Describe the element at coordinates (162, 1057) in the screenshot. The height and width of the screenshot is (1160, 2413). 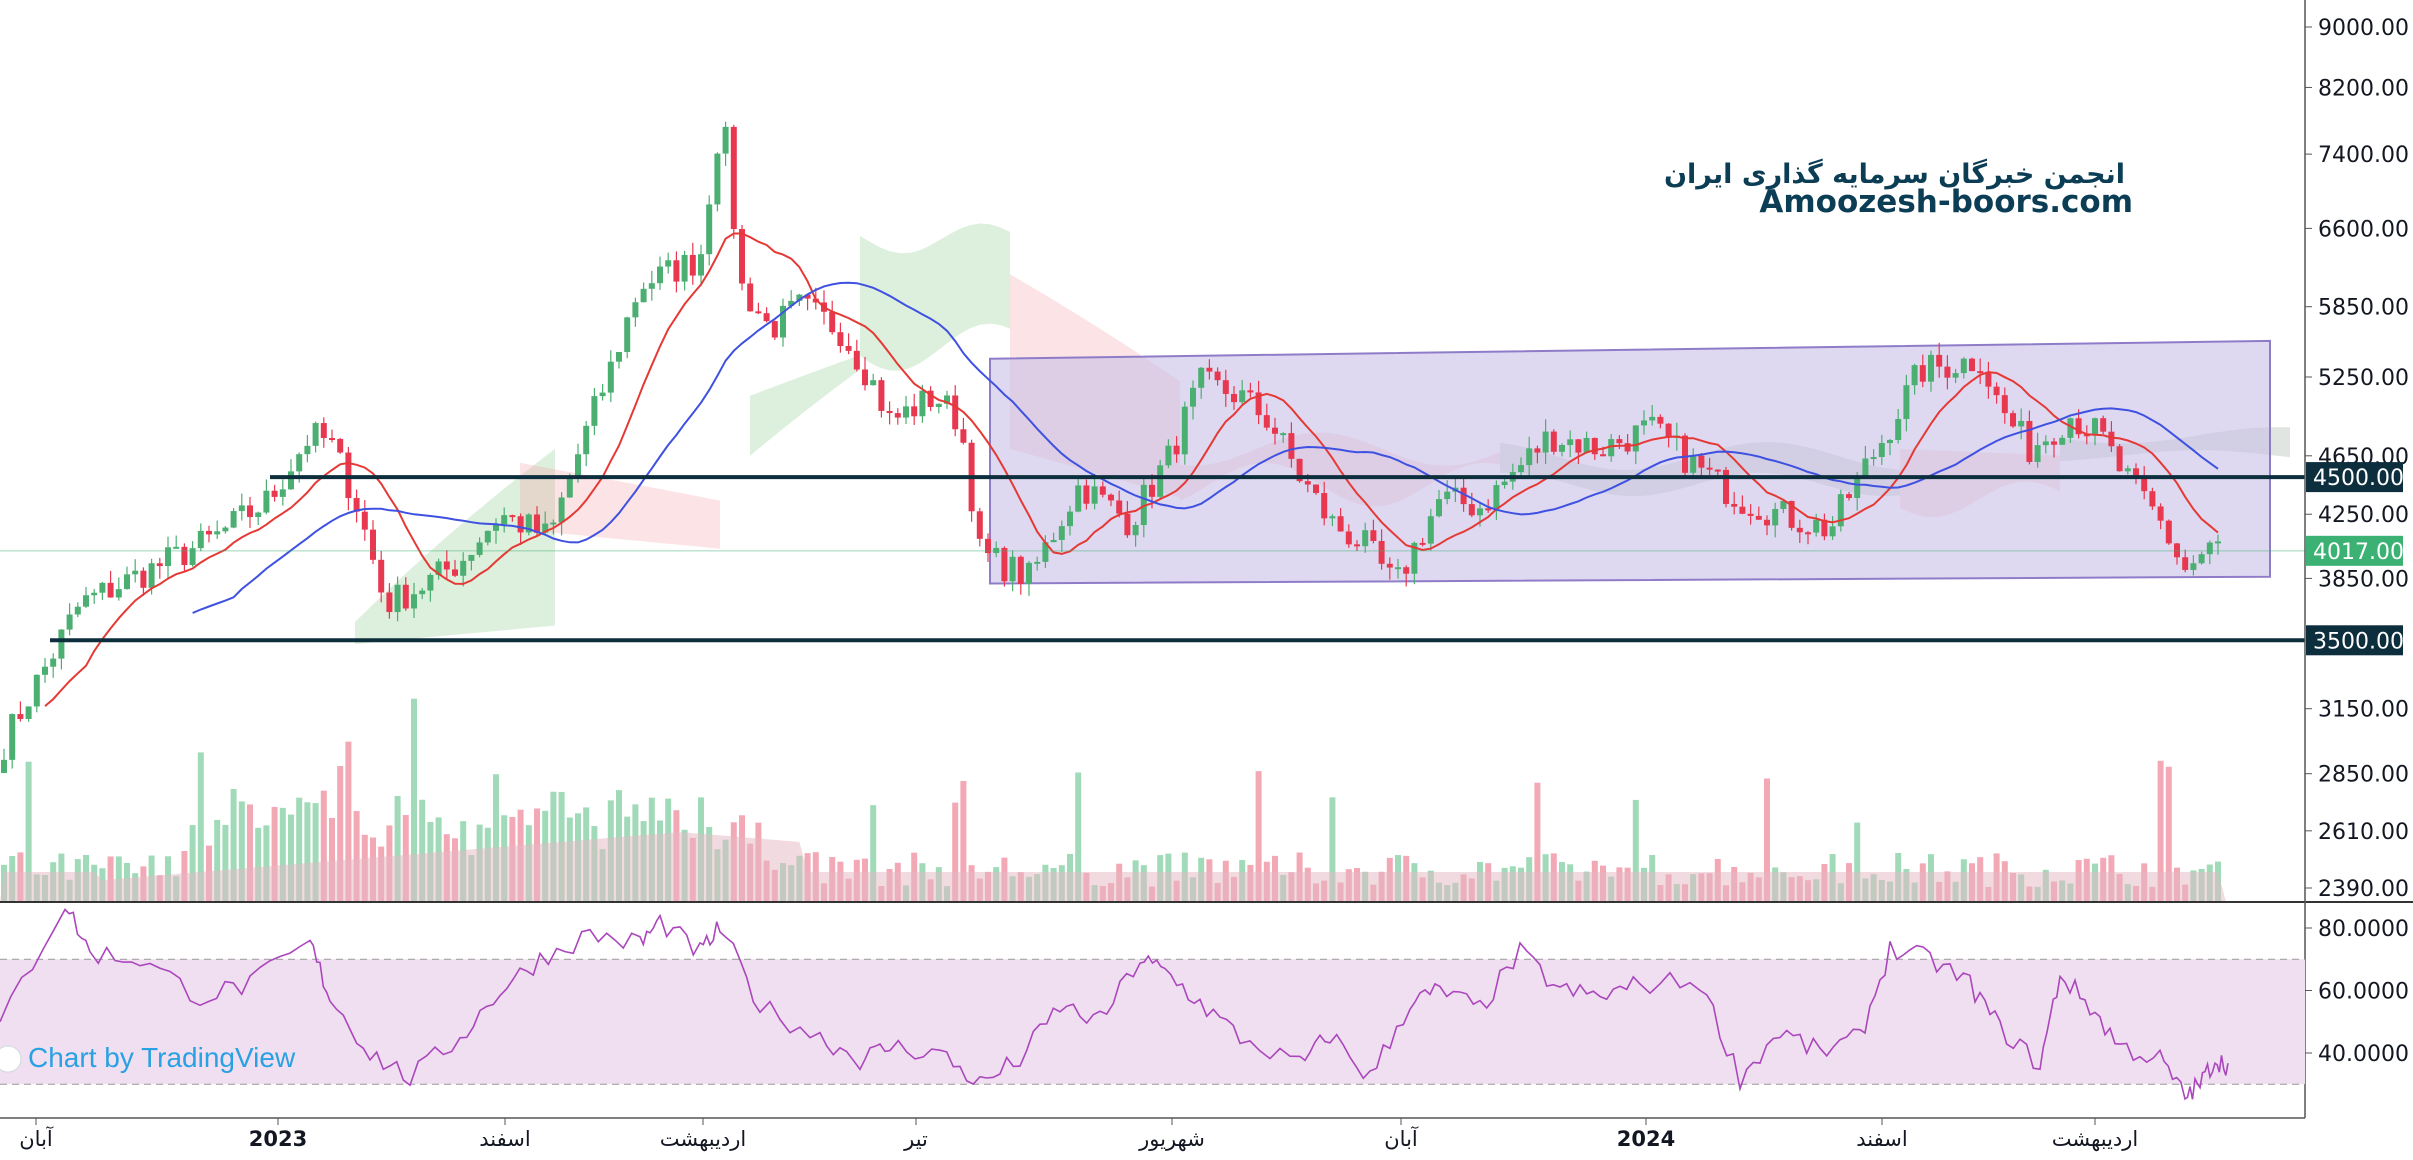
I see `tradingview-credit: Chart by TradingView` at that location.